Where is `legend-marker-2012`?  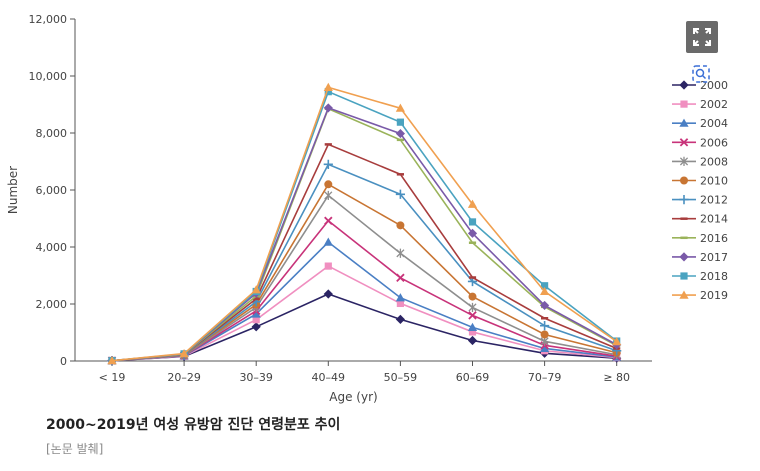 legend-marker-2012 is located at coordinates (684, 200).